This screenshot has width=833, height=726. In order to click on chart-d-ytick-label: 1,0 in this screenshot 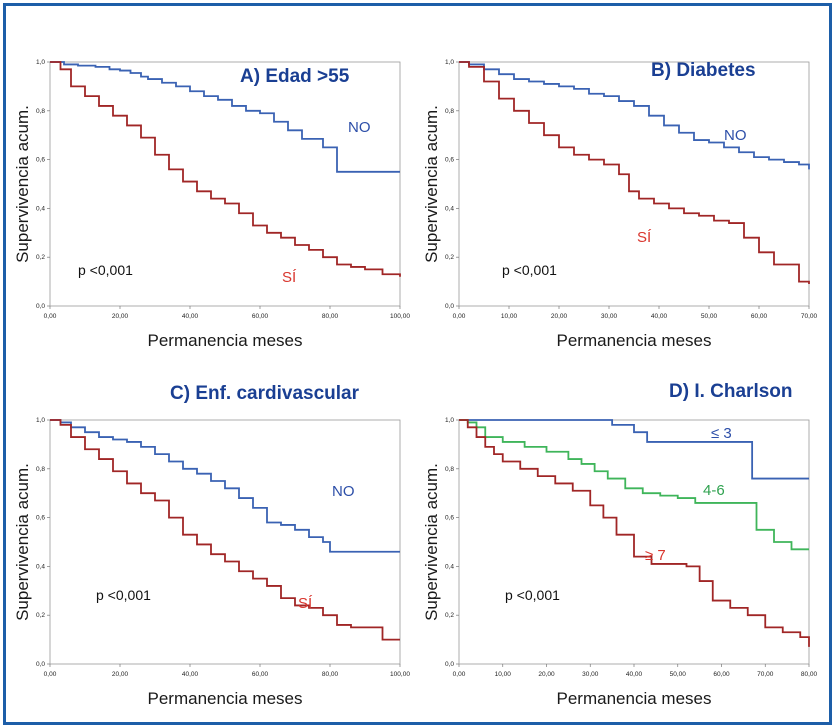, I will do `click(449, 420)`.